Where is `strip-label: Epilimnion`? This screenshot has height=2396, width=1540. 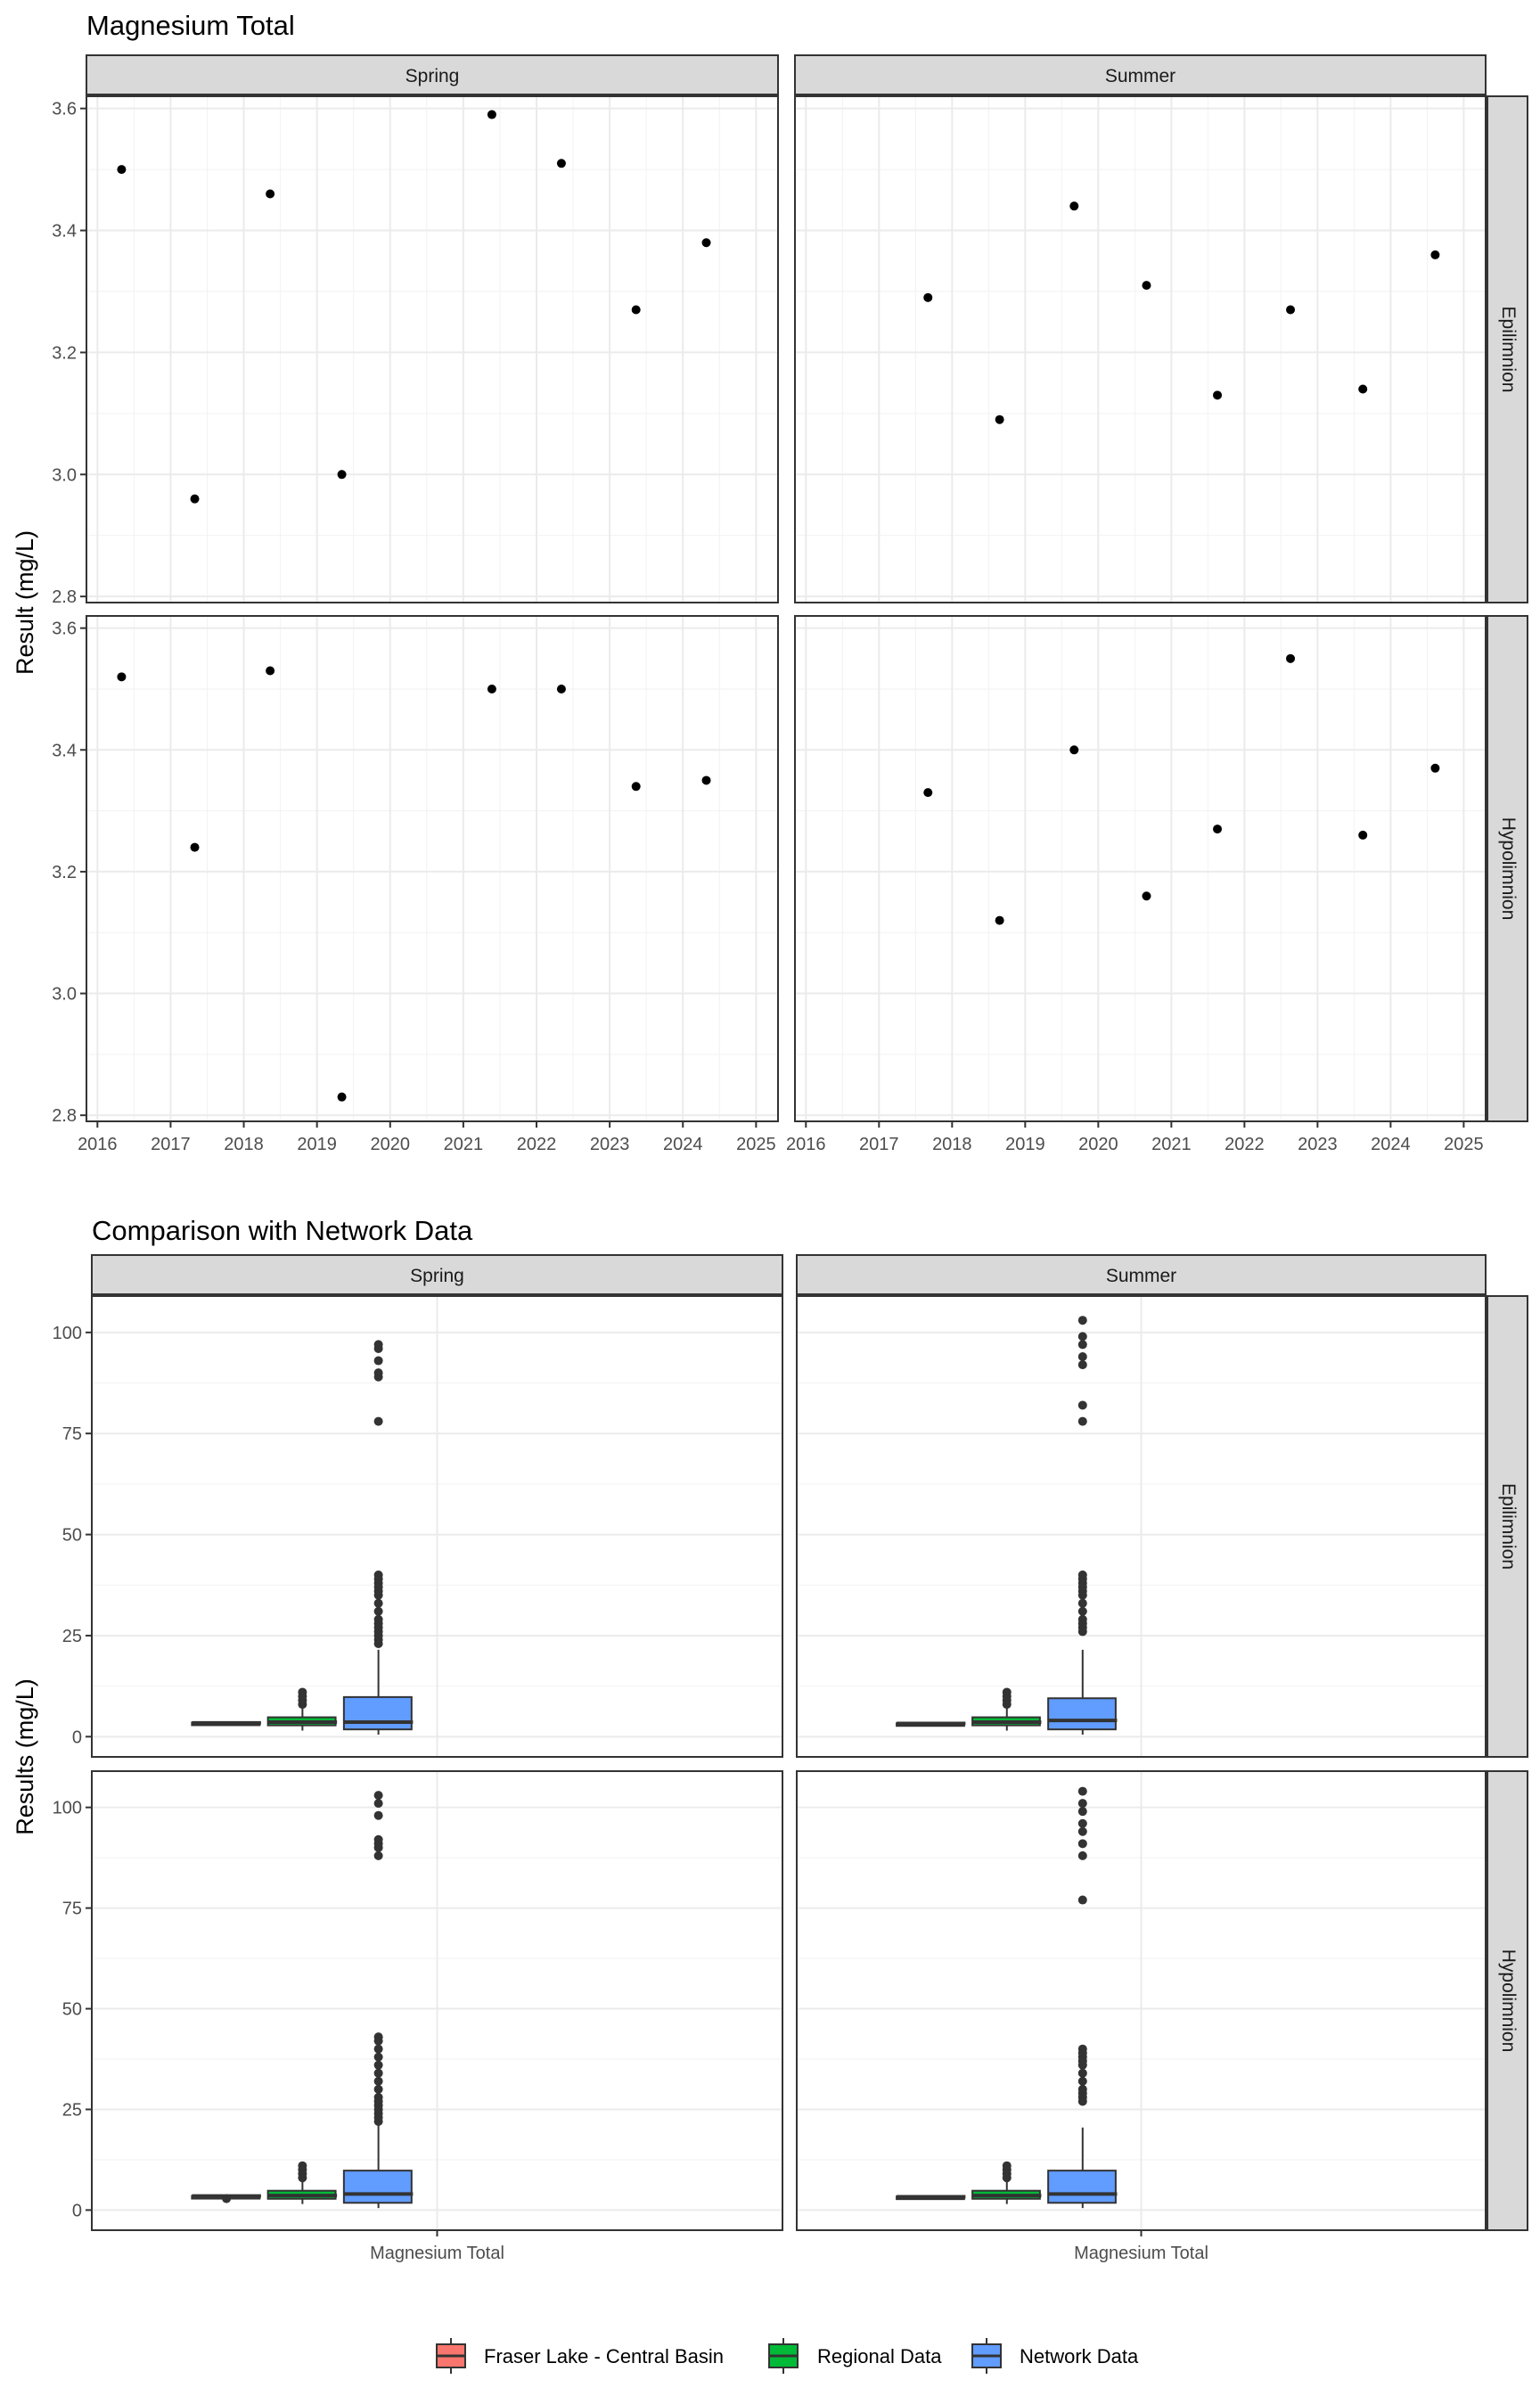
strip-label: Epilimnion is located at coordinates (1508, 1526).